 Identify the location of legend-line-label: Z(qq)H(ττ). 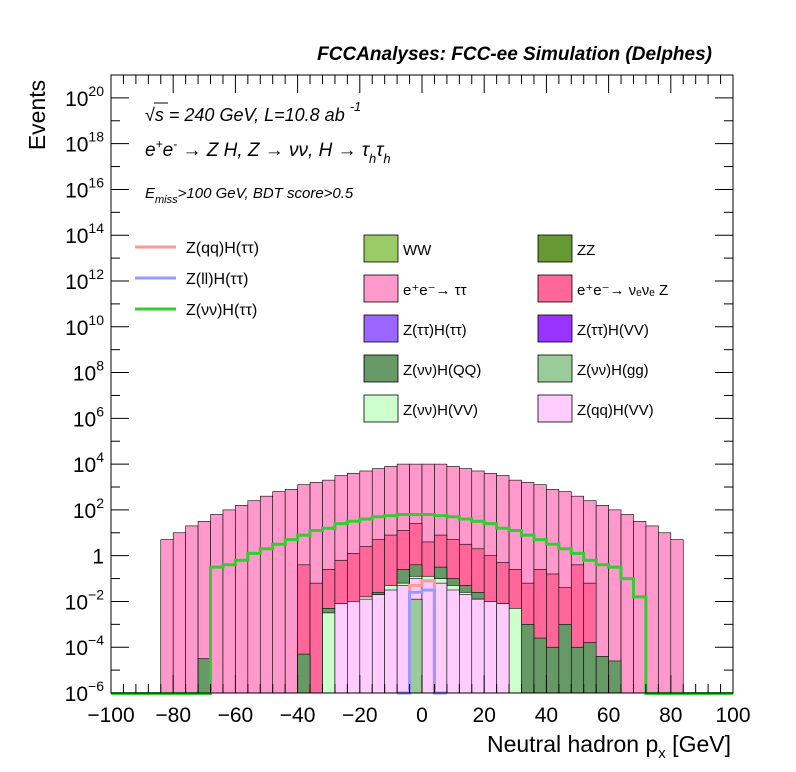
(222, 248).